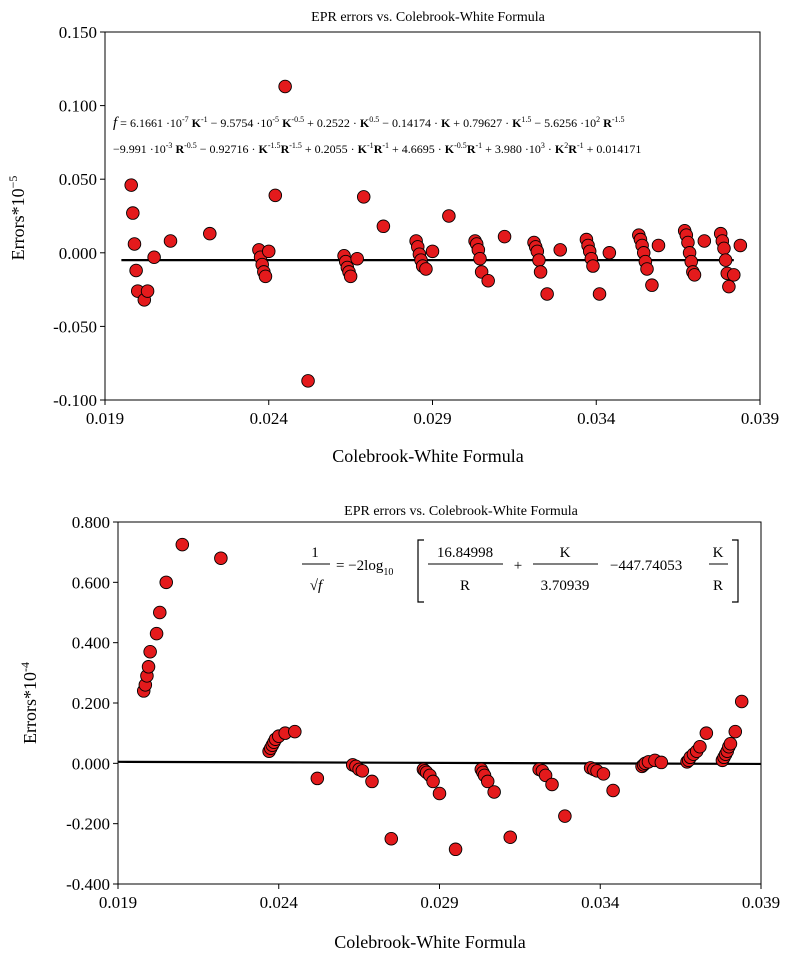 This screenshot has height=960, width=786. I want to click on chart-2-x-tick-label: 0.019, so click(118, 902).